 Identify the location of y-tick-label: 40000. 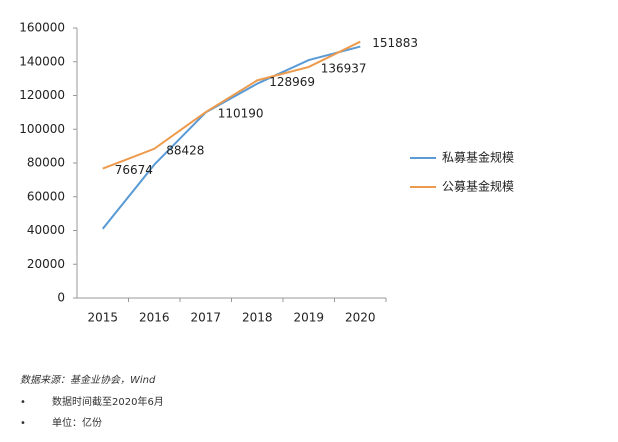
(46, 230).